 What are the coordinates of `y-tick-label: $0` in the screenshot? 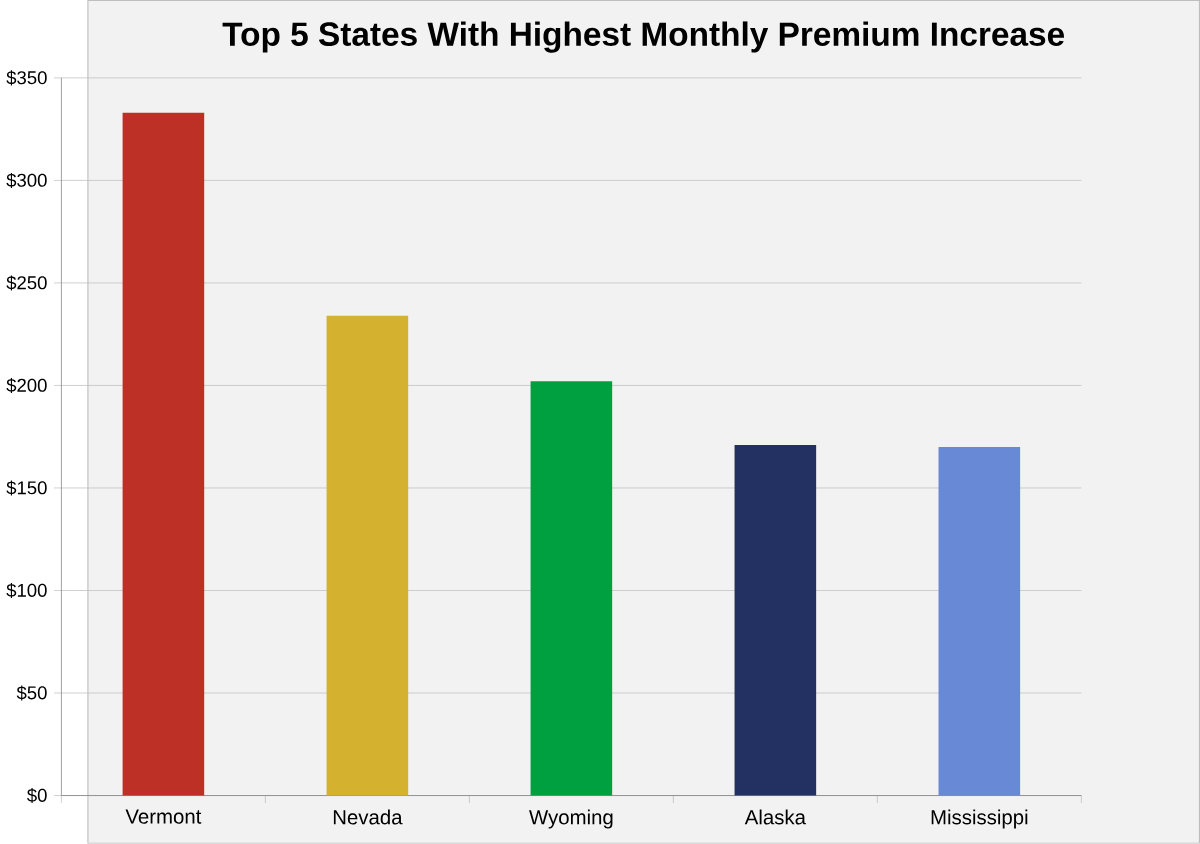 It's located at (37, 796).